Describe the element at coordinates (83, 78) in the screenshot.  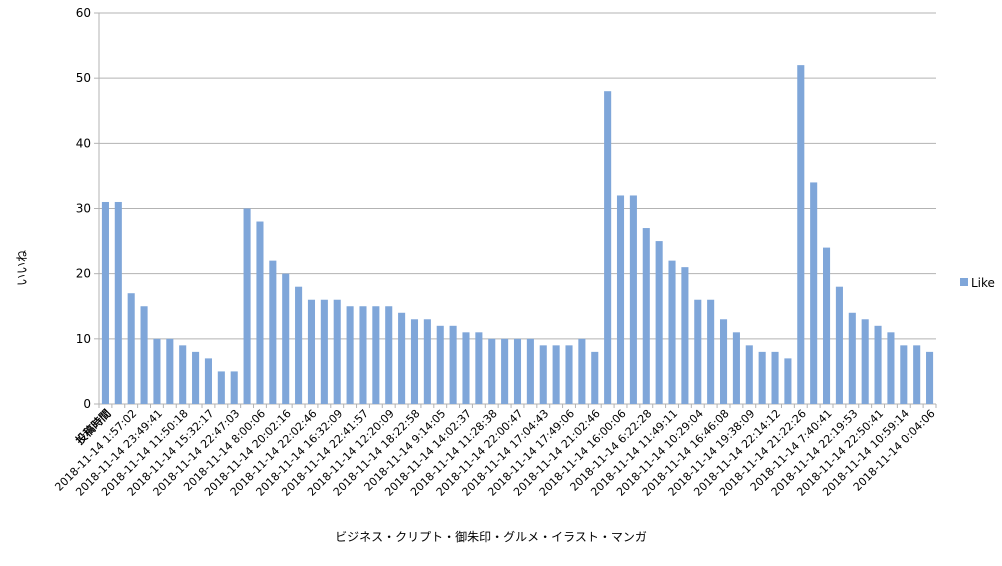
I see `y-tick-label: 50` at that location.